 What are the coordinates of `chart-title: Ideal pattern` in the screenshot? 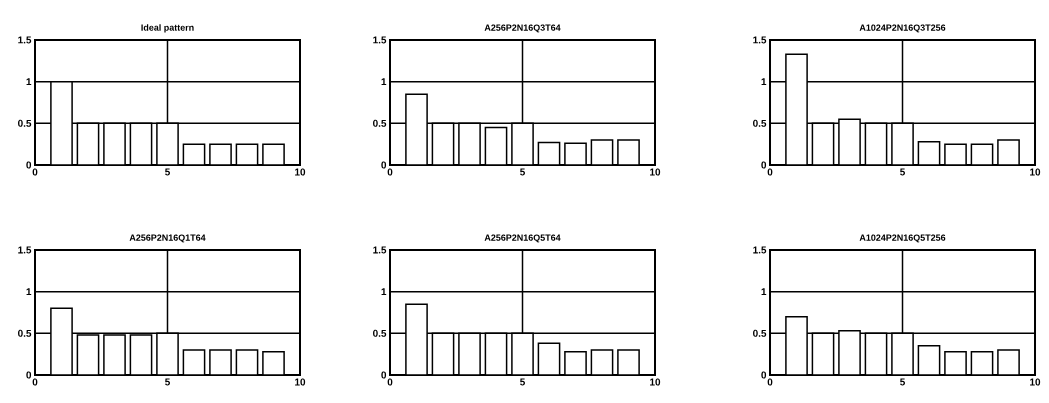 It's located at (167, 28).